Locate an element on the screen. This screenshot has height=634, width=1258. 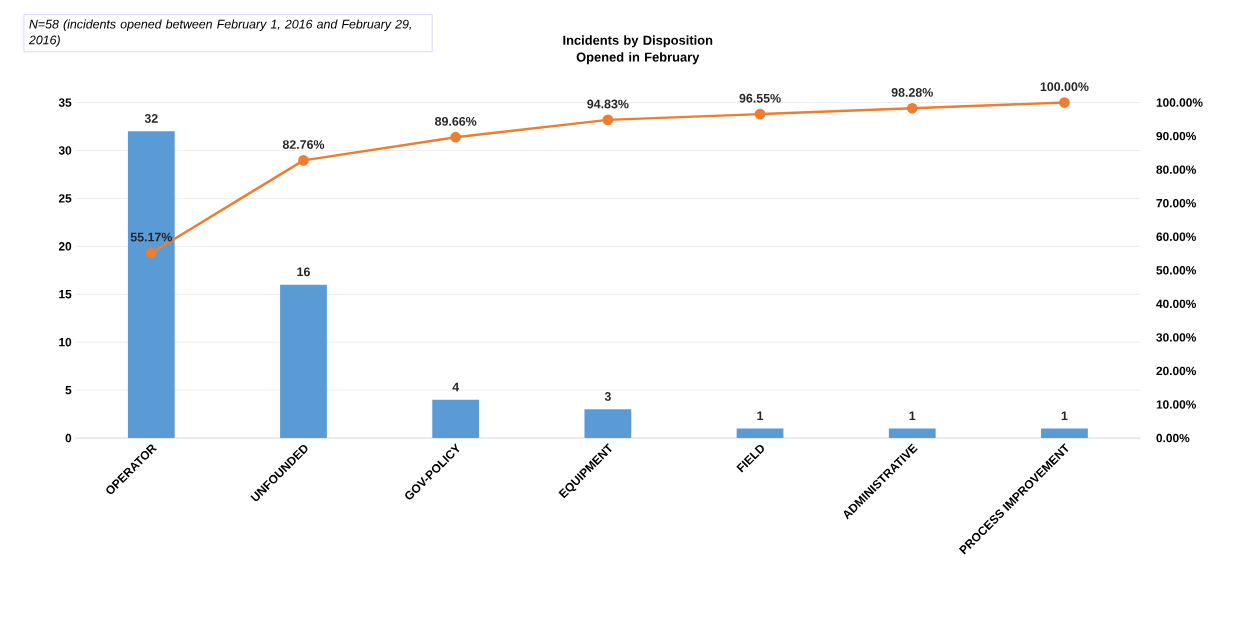
y-tick-label: 5 is located at coordinates (68, 390).